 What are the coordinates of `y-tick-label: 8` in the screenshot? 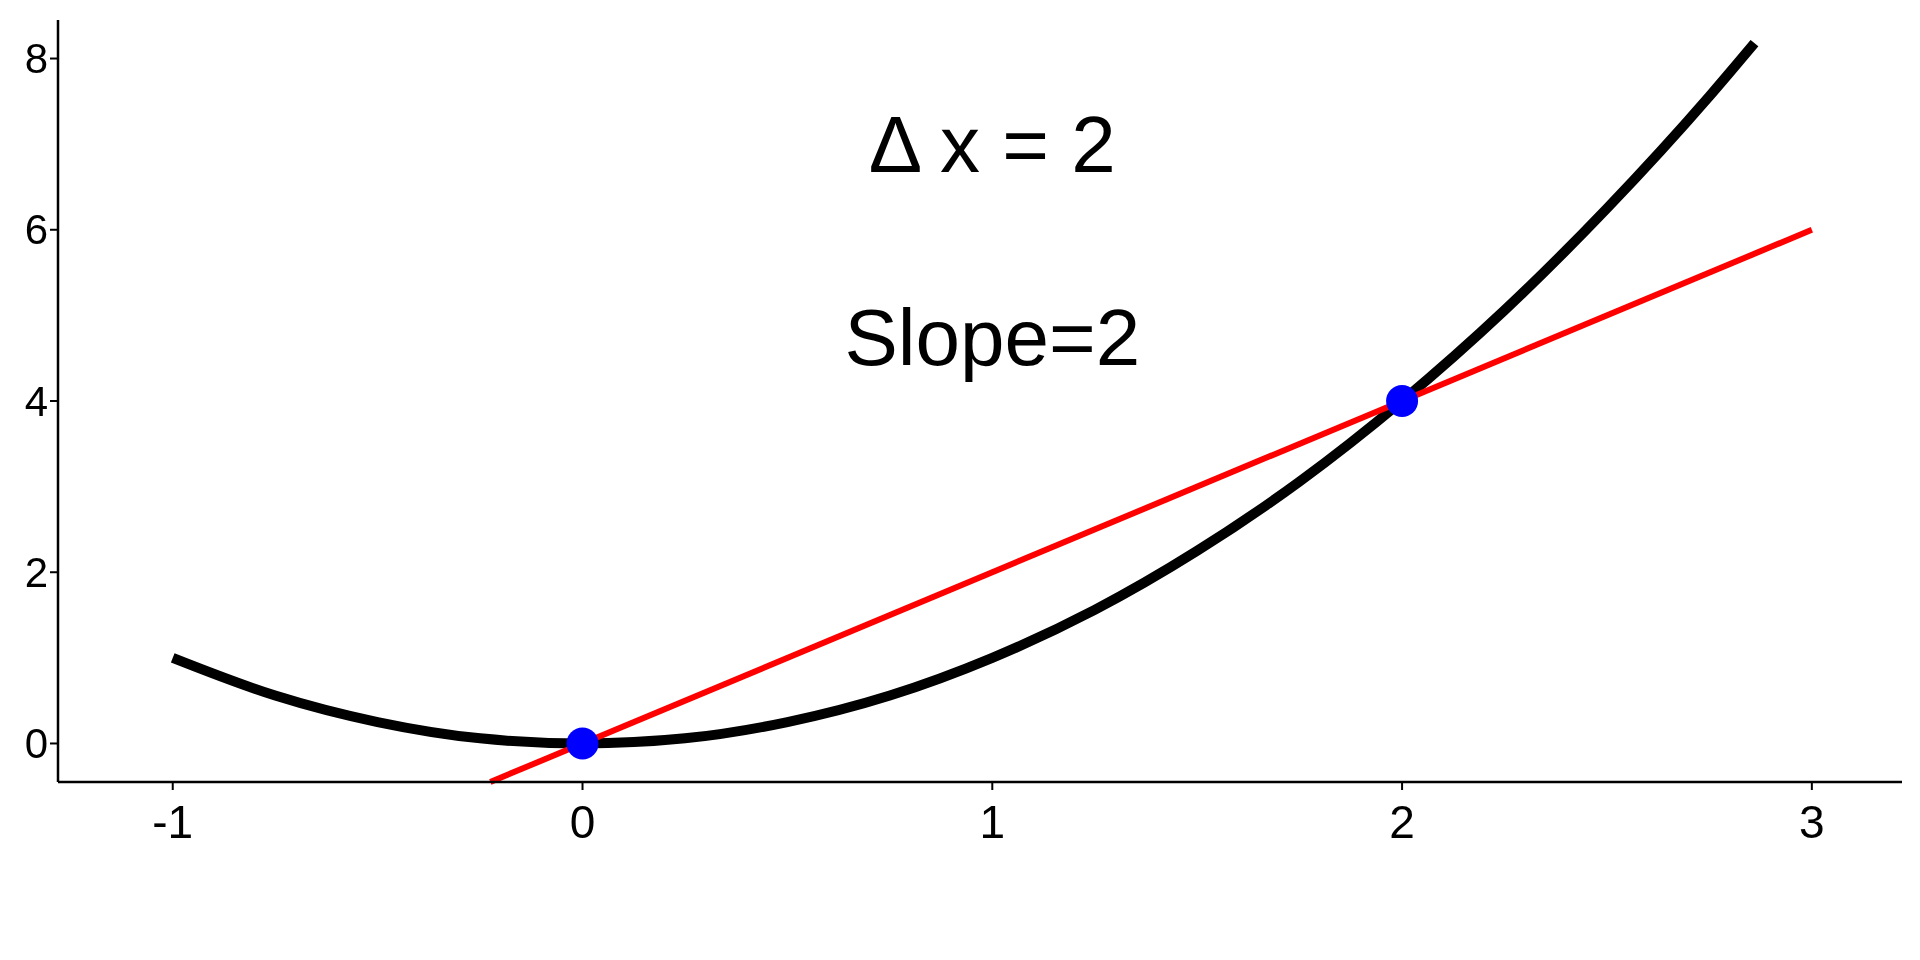 It's located at (36, 59).